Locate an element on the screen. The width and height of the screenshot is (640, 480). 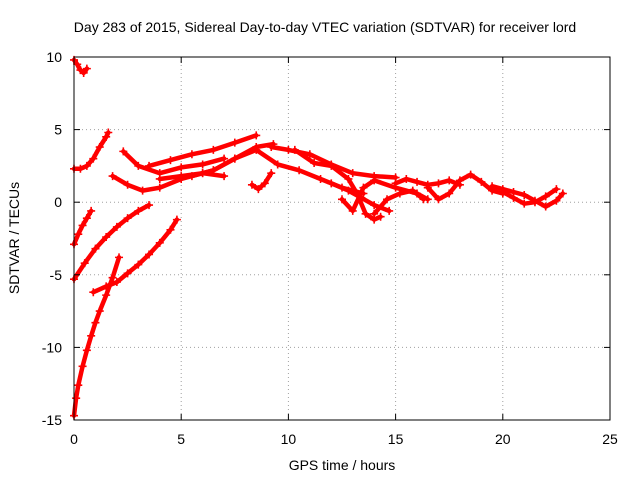
x-tick-label: 15 is located at coordinates (396, 439).